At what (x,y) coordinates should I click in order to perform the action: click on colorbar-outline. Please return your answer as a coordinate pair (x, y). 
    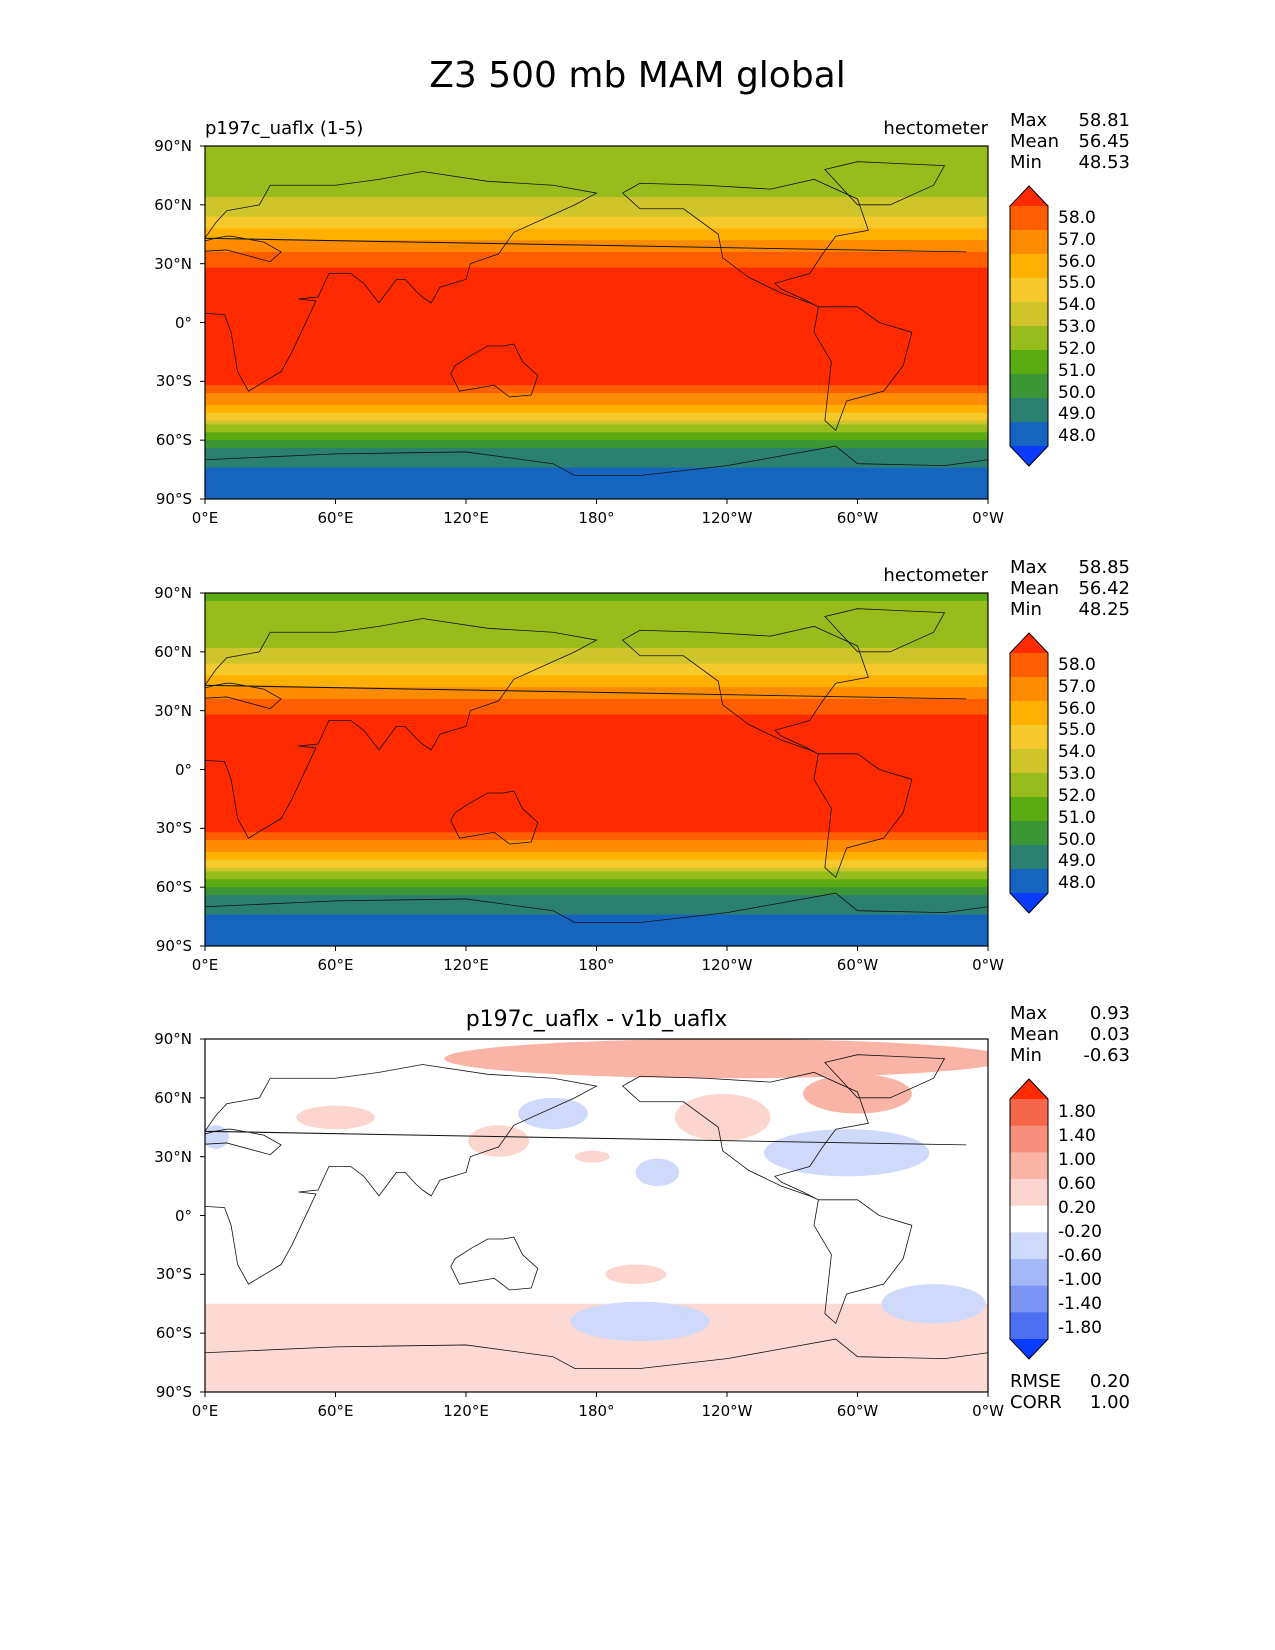
    Looking at the image, I should click on (1029, 326).